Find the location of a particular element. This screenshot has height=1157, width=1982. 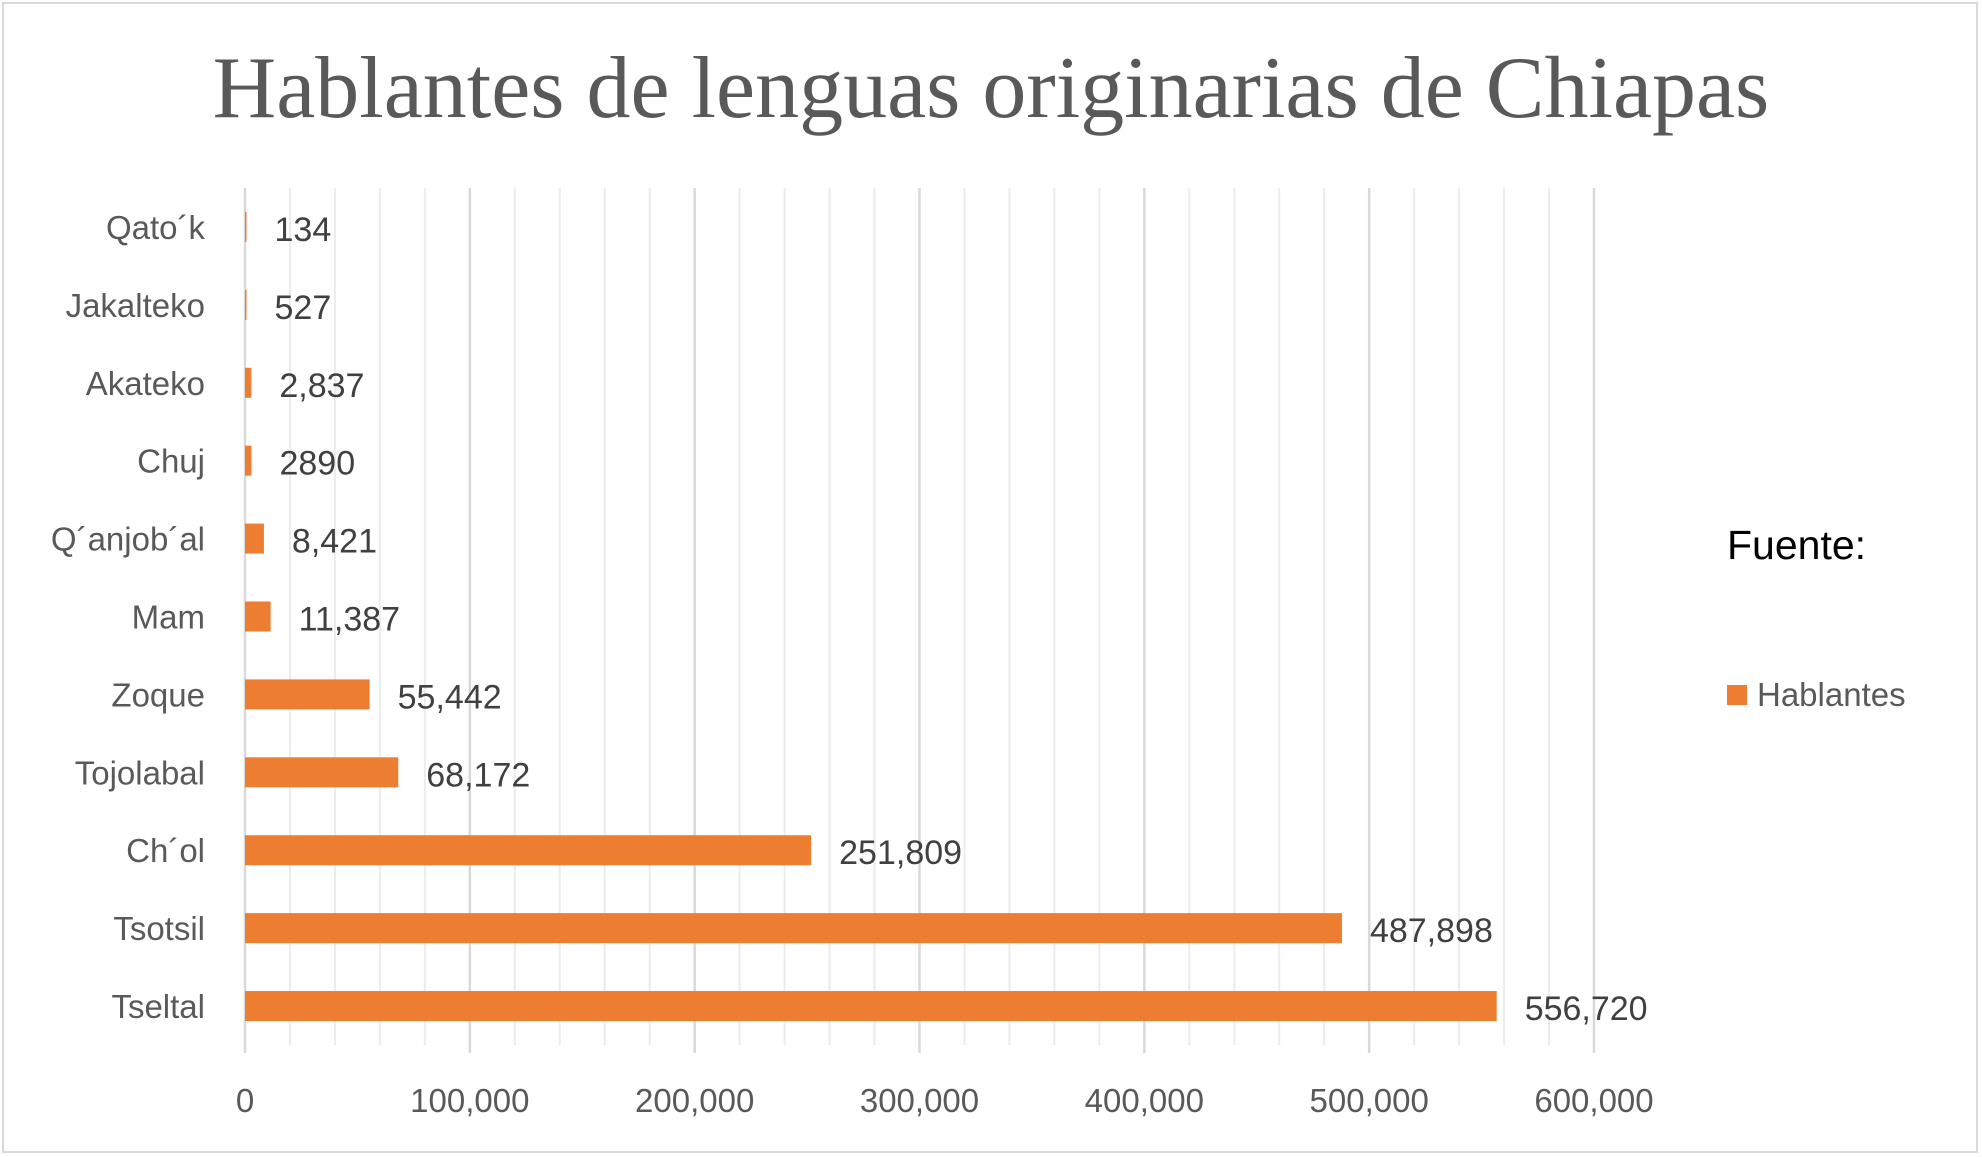

data-label: 556,720 is located at coordinates (1586, 1009).